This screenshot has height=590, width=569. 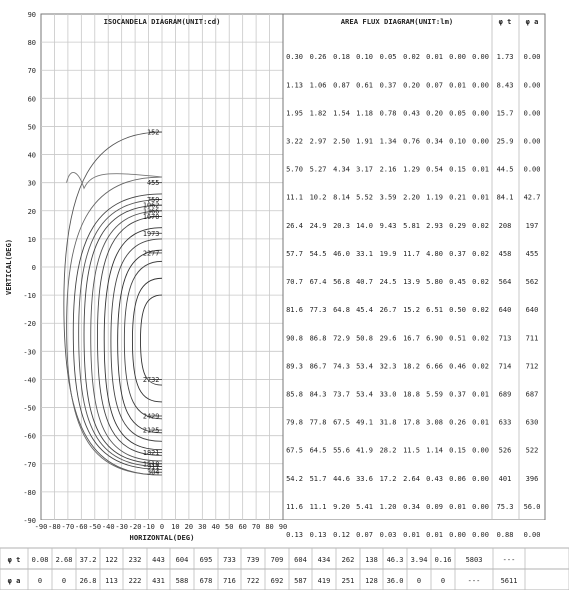 What do you see at coordinates (294, 479) in the screenshot?
I see `flux-cell: 54.2` at bounding box center [294, 479].